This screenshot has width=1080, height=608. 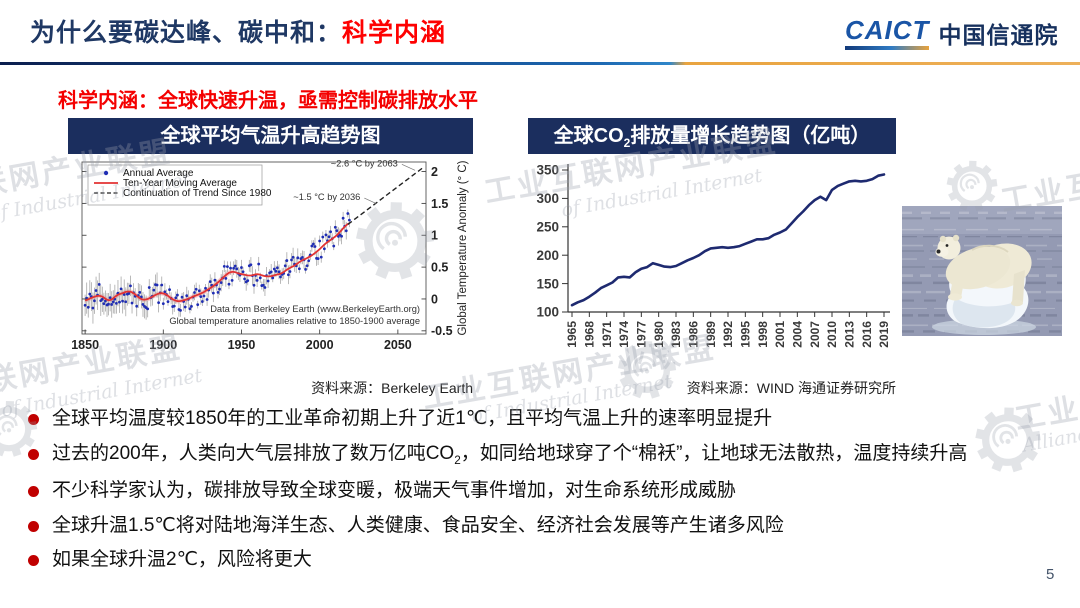 What do you see at coordinates (163, 345) in the screenshot?
I see `svg-text: 1900` at bounding box center [163, 345].